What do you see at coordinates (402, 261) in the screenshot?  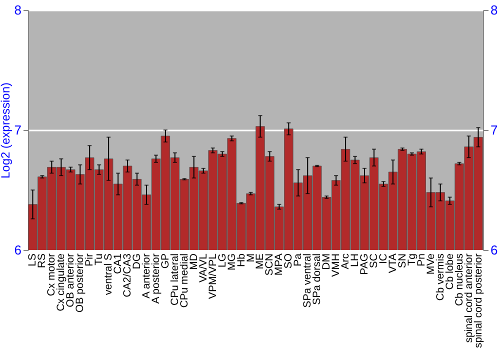 I see `x-tick-label: SN` at bounding box center [402, 261].